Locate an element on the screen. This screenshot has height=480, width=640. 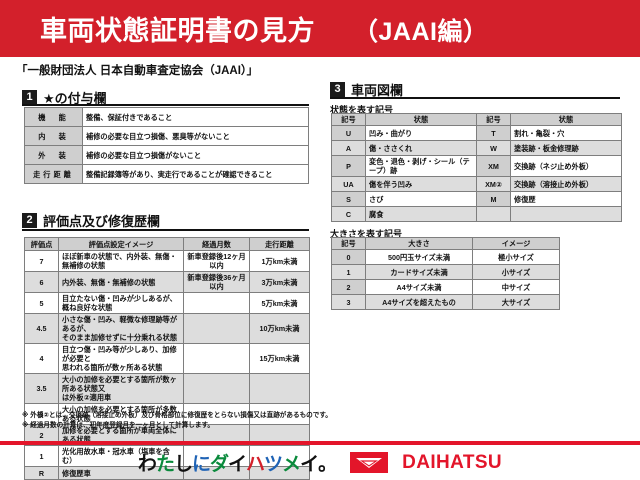
note-line: ※ 経過月数の計算は、初年度登録月を一ヶ月として計算します。 is located at coordinates (118, 426).